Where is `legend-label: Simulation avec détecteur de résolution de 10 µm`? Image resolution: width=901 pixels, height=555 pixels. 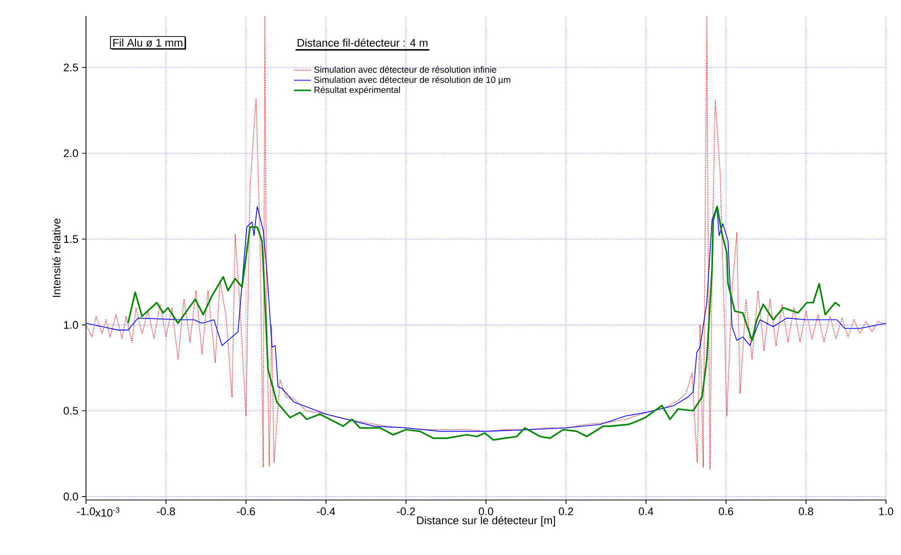
legend-label: Simulation avec détecteur de résolution de 10 µm is located at coordinates (412, 80).